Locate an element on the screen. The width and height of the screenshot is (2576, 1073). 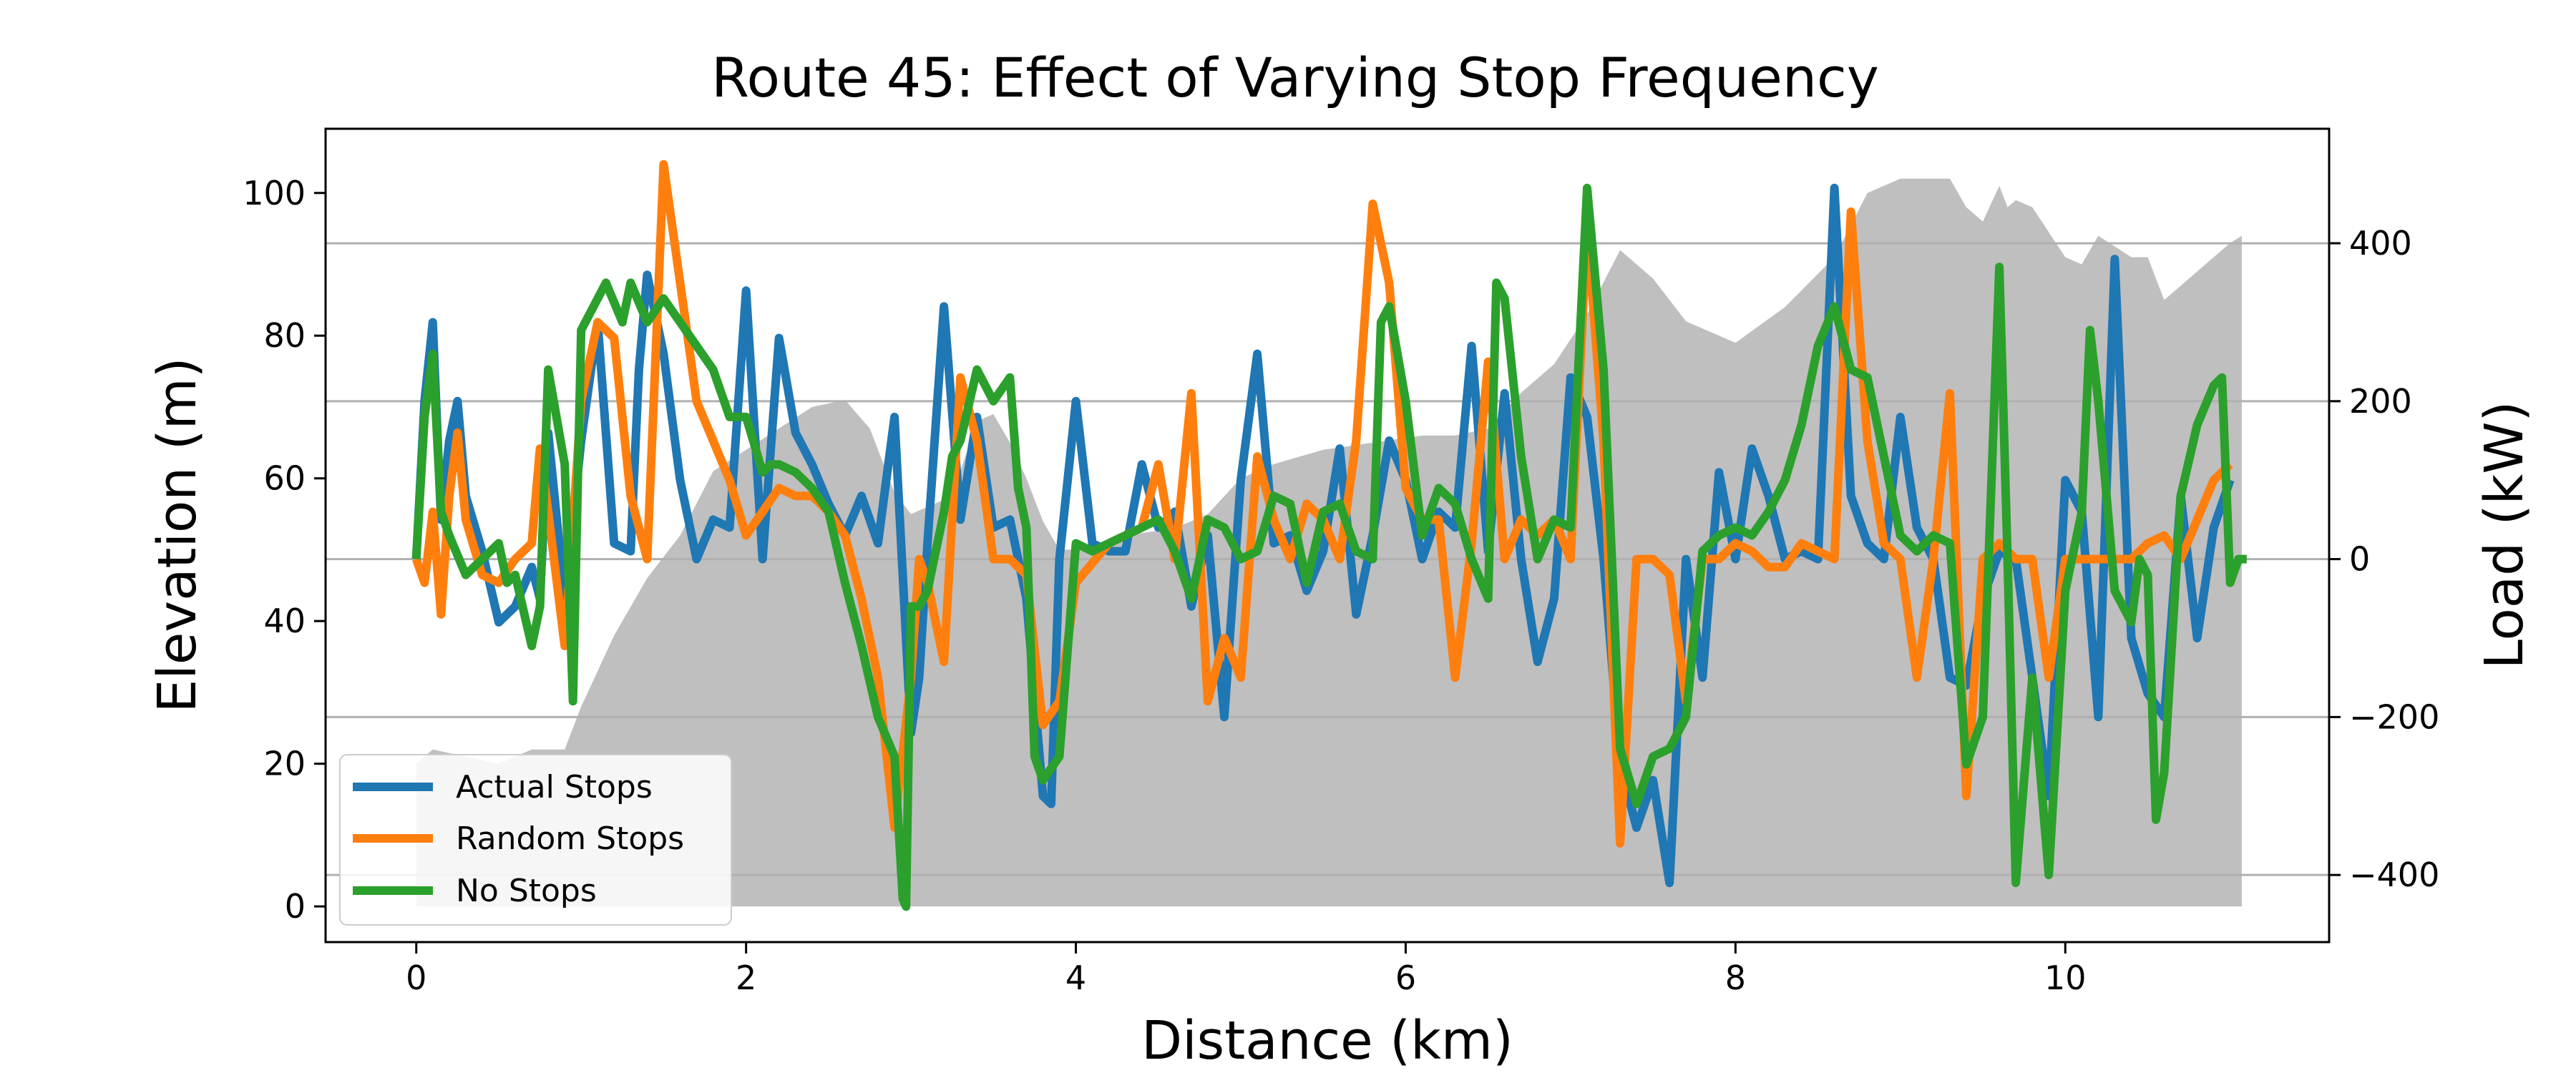
x-tick-label: 10 is located at coordinates (2065, 978).